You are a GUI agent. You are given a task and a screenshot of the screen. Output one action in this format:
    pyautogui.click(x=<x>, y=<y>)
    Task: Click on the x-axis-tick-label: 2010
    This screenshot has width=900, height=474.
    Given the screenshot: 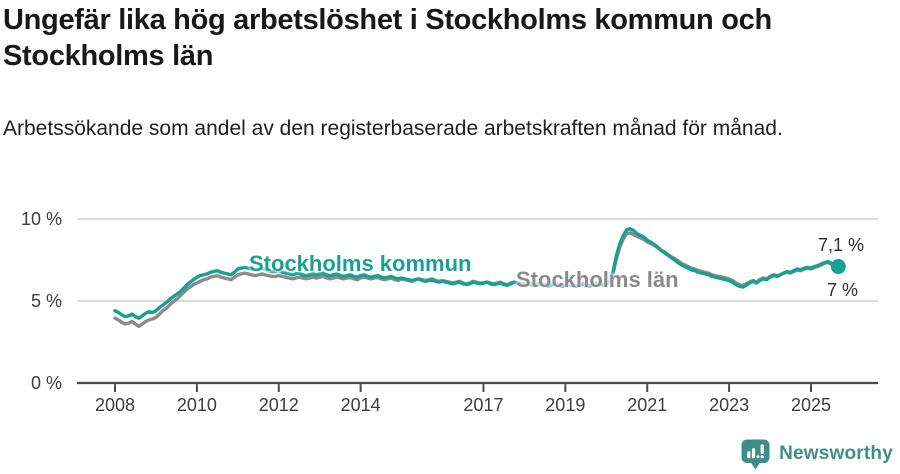 What is the action you would take?
    pyautogui.click(x=196, y=405)
    